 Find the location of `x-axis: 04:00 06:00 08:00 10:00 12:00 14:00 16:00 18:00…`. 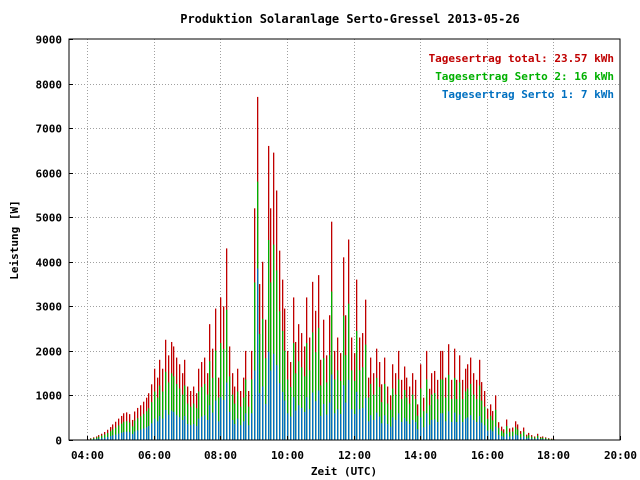

x-axis: 04:00 06:00 08:00 10:00 12:00 14:00 16:00 18:00… is located at coordinates (354, 449).